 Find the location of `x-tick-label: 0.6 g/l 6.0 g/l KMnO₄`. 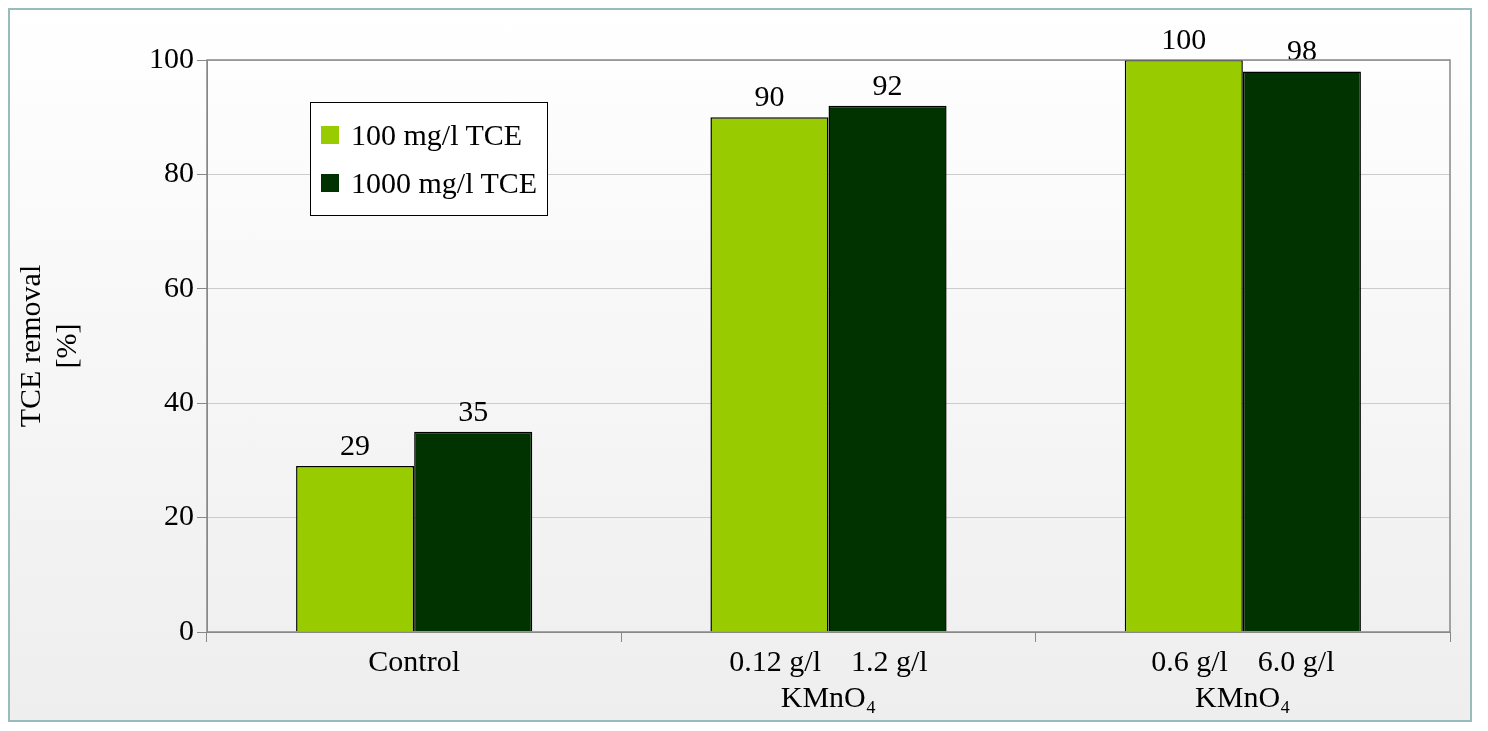

x-tick-label: 0.6 g/l 6.0 g/l KMnO₄ is located at coordinates (1243, 678).